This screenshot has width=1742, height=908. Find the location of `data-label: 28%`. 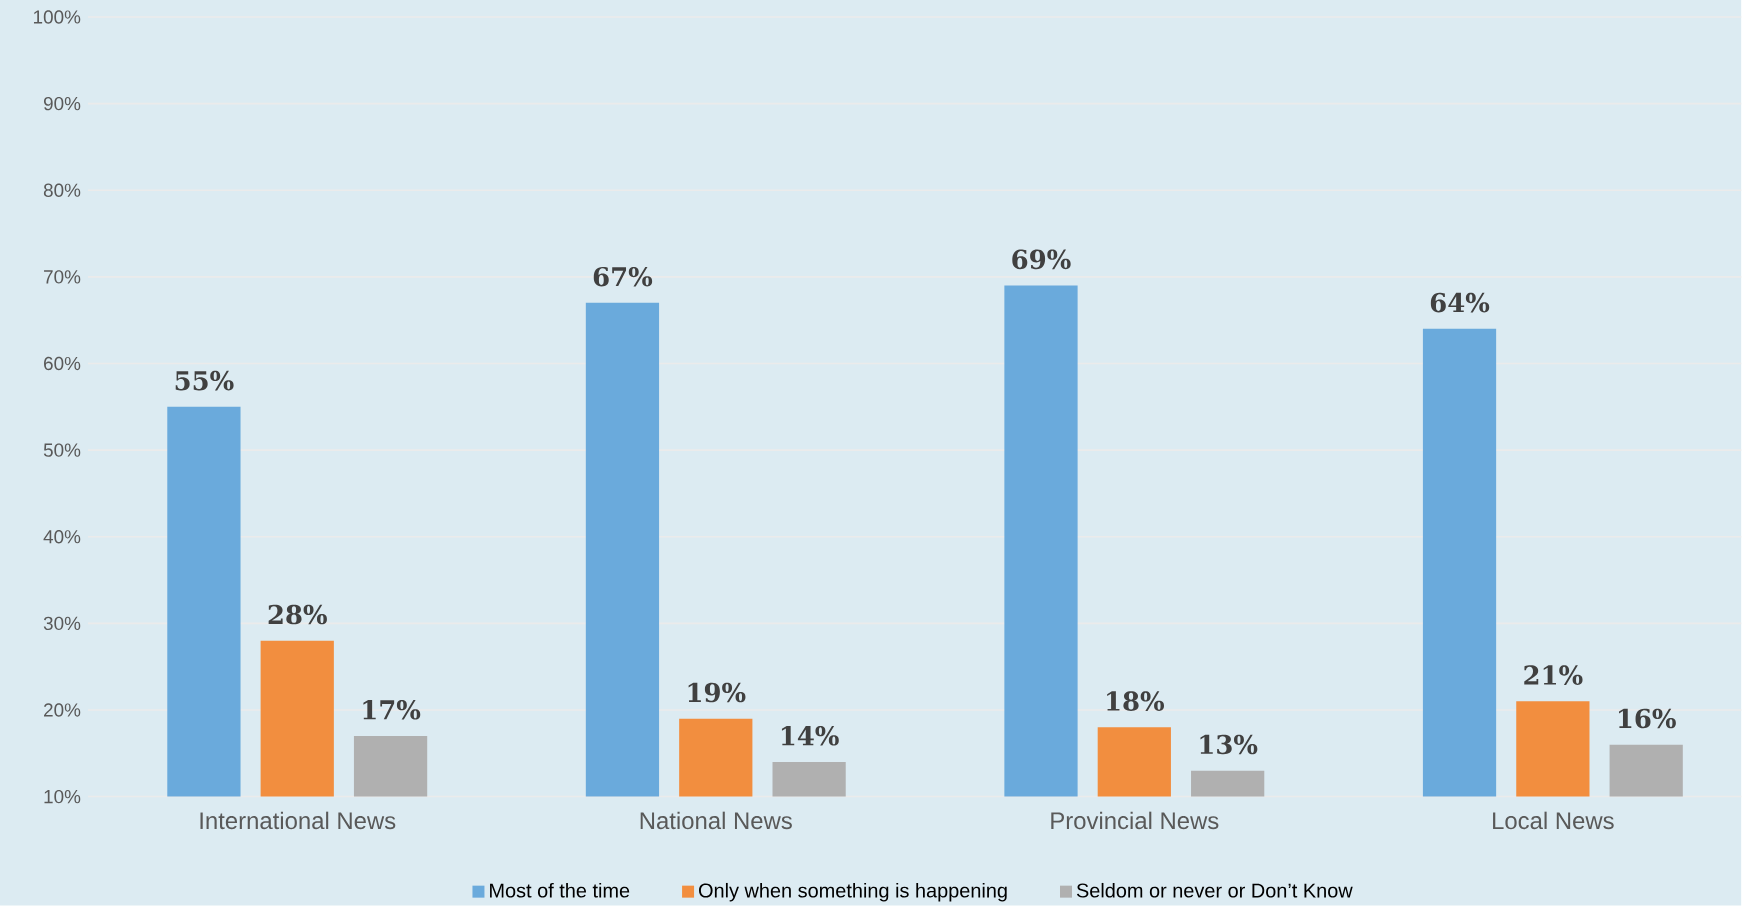

data-label: 28% is located at coordinates (297, 614).